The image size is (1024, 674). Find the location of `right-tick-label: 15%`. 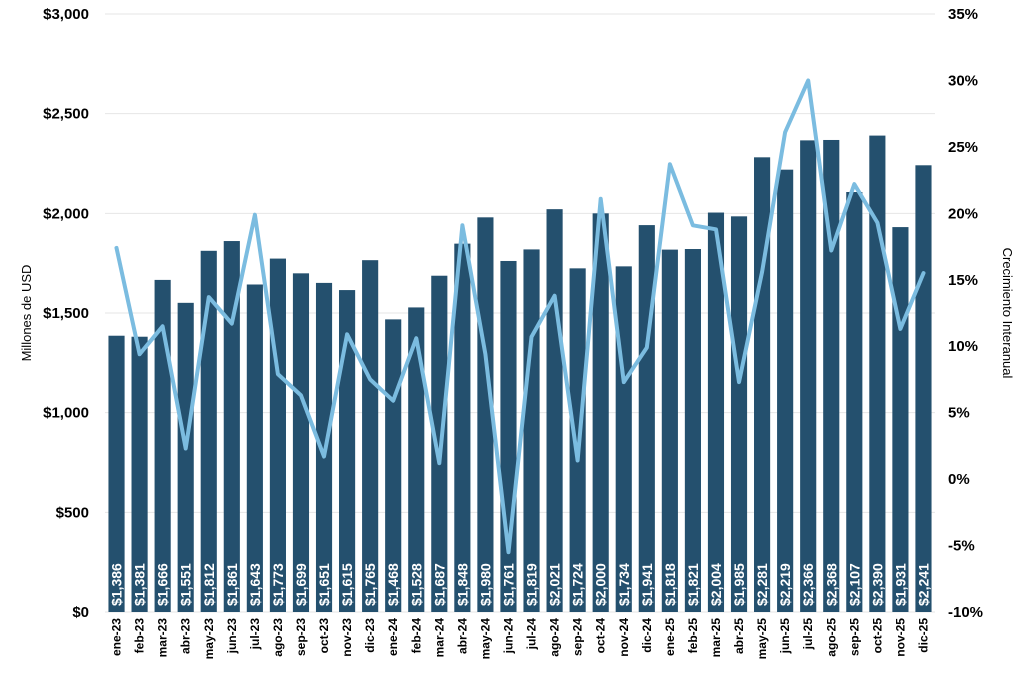

right-tick-label: 15% is located at coordinates (963, 280).